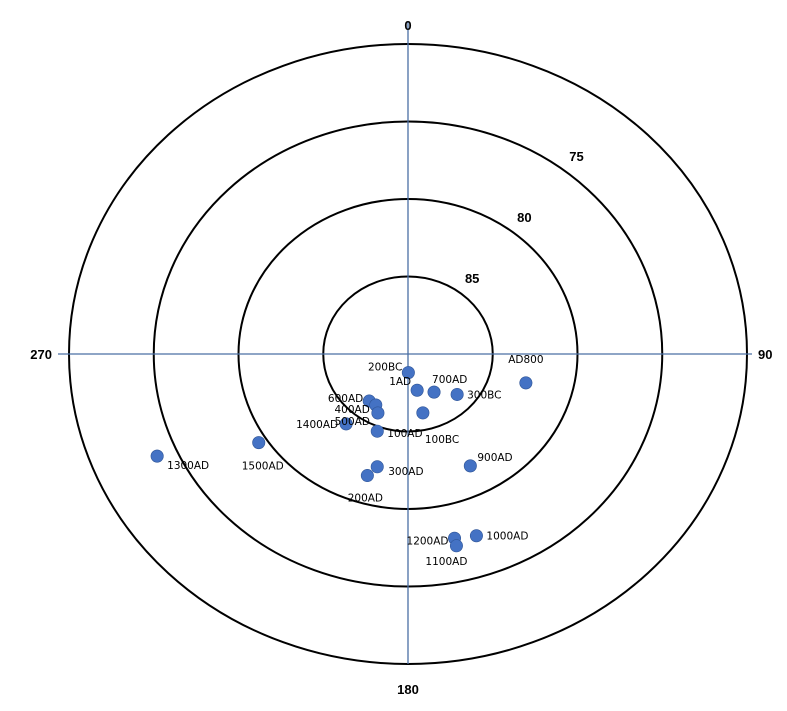 The height and width of the screenshot is (711, 787). What do you see at coordinates (377, 467) in the screenshot?
I see `data-point-300AD` at bounding box center [377, 467].